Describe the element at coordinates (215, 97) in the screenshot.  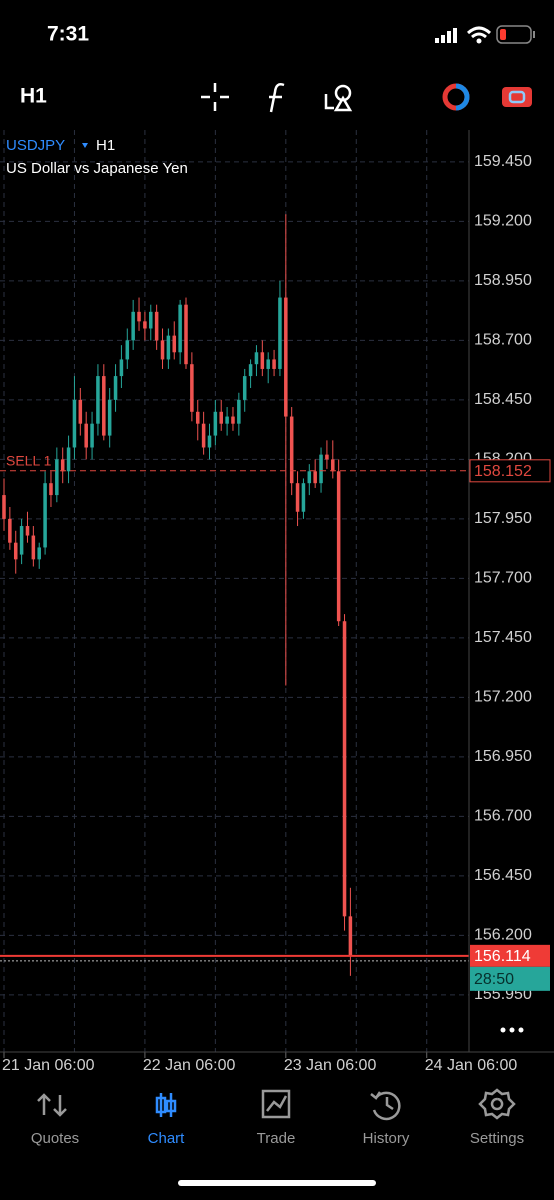
I see `crosshair-button` at that location.